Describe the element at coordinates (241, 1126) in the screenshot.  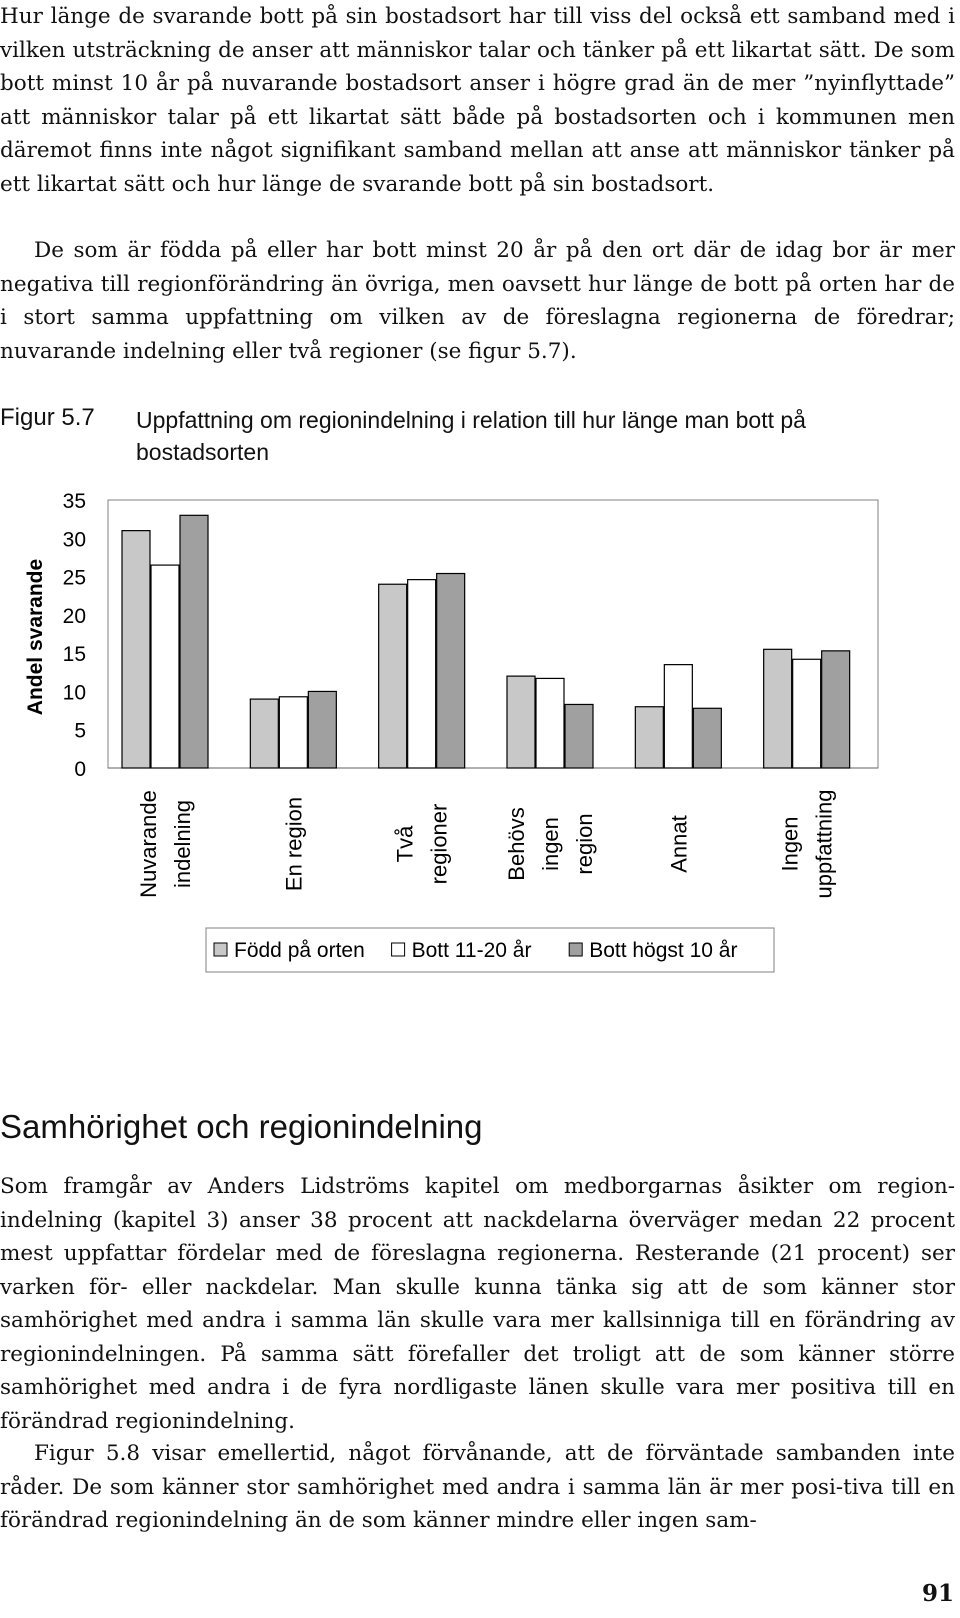
I see `section-heading: Samhörighet och regionindelning` at that location.